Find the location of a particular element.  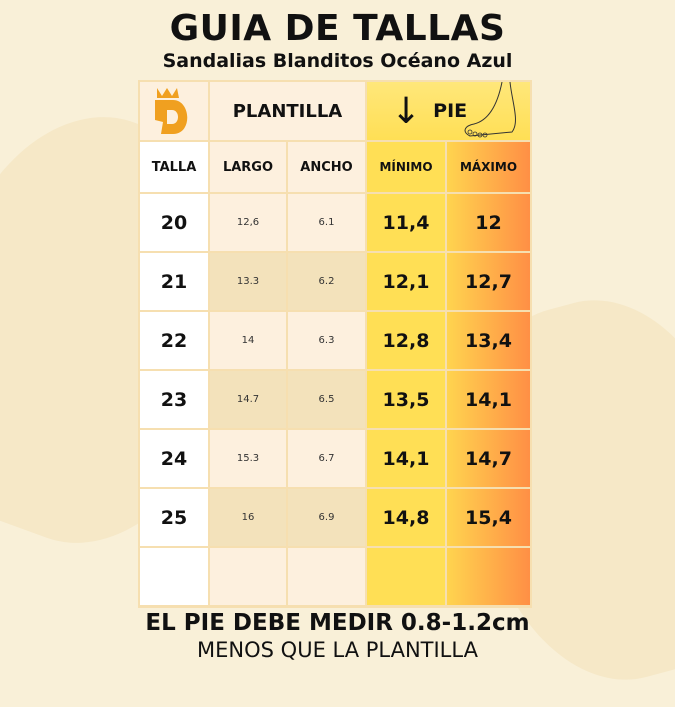

plantilla-header: PLANTILLA is located at coordinates (287, 111).